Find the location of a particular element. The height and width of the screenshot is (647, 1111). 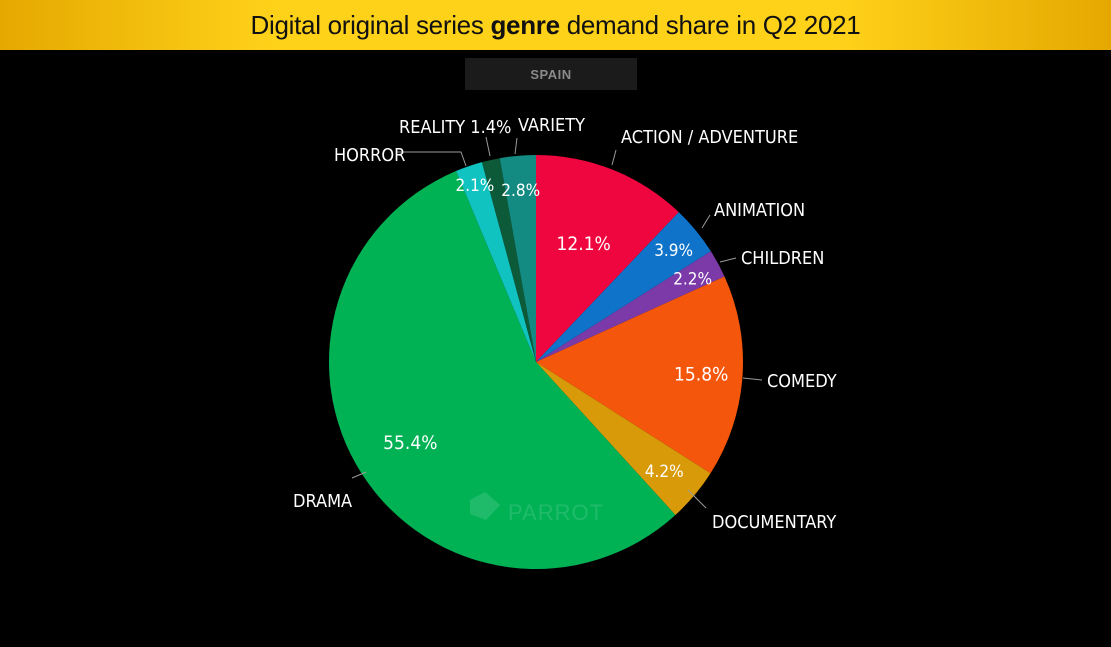

leader-line-documentary is located at coordinates (697, 499).